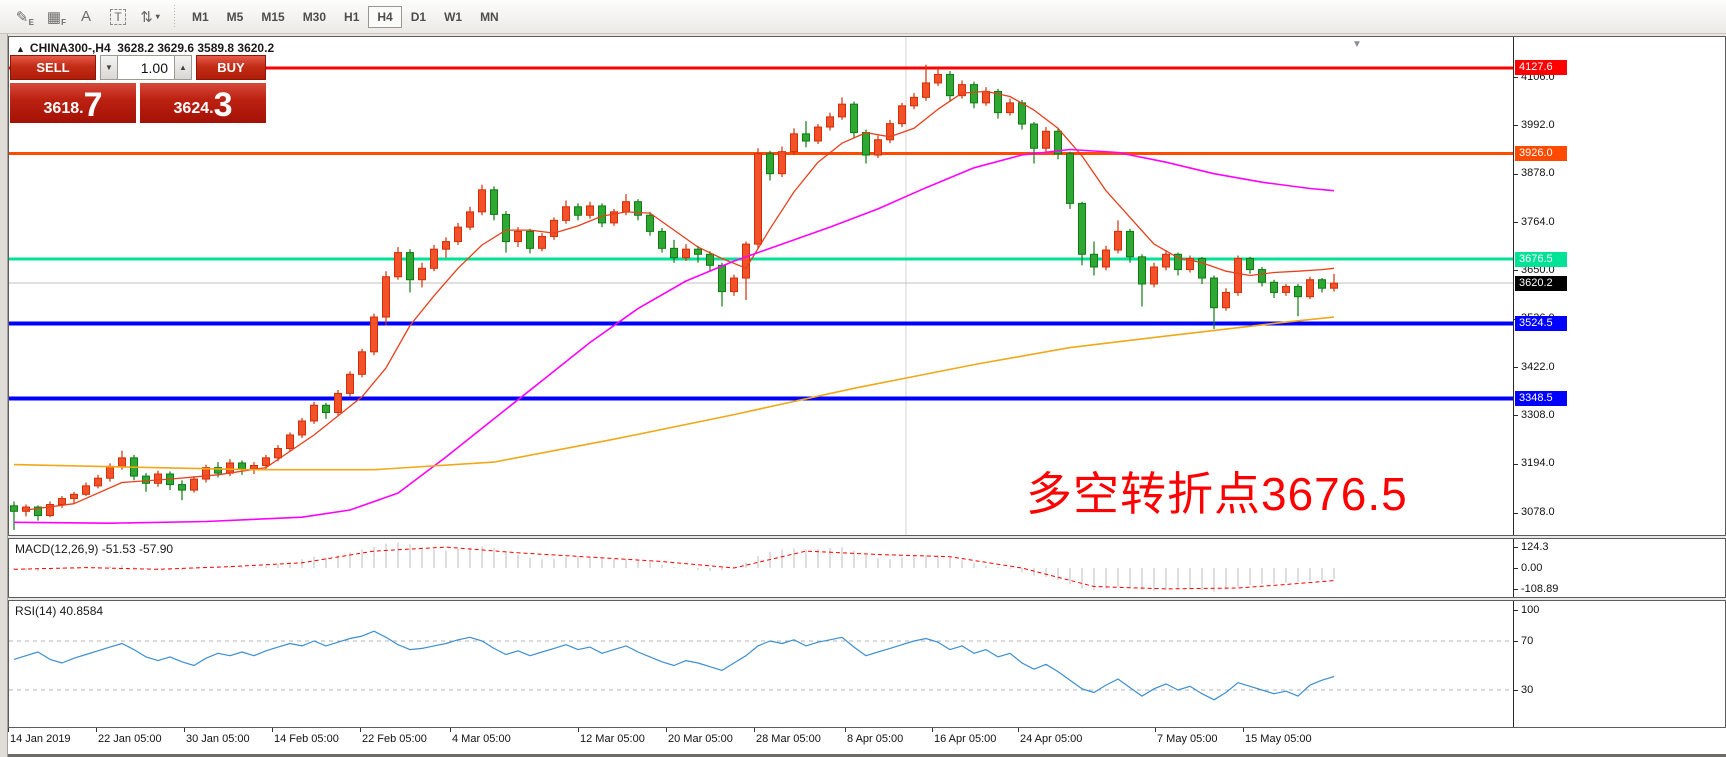 Image resolution: width=1726 pixels, height=757 pixels. I want to click on tab-timeframe-d1: D1, so click(418, 16).